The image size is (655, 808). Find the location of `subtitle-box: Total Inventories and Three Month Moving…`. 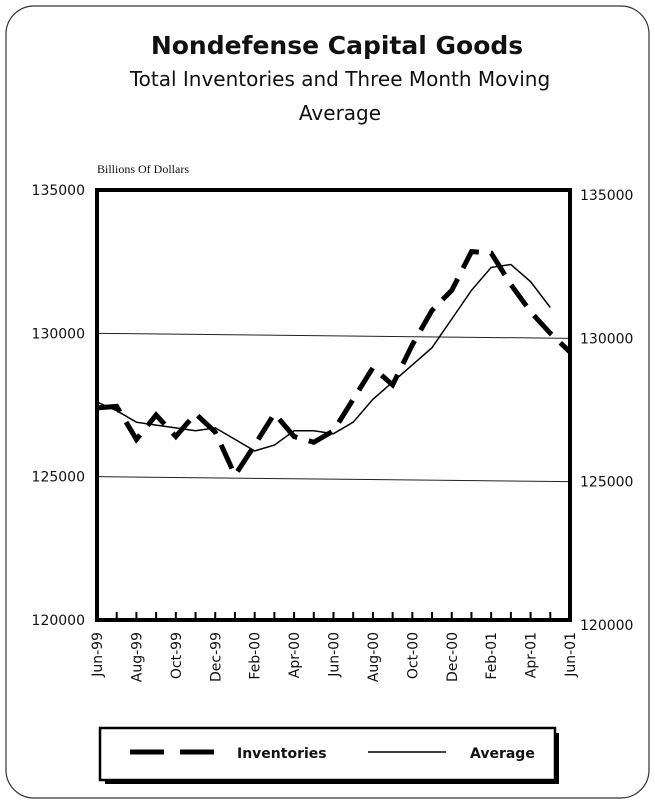

subtitle-box: Total Inventories and Three Month Moving… is located at coordinates (340, 96).